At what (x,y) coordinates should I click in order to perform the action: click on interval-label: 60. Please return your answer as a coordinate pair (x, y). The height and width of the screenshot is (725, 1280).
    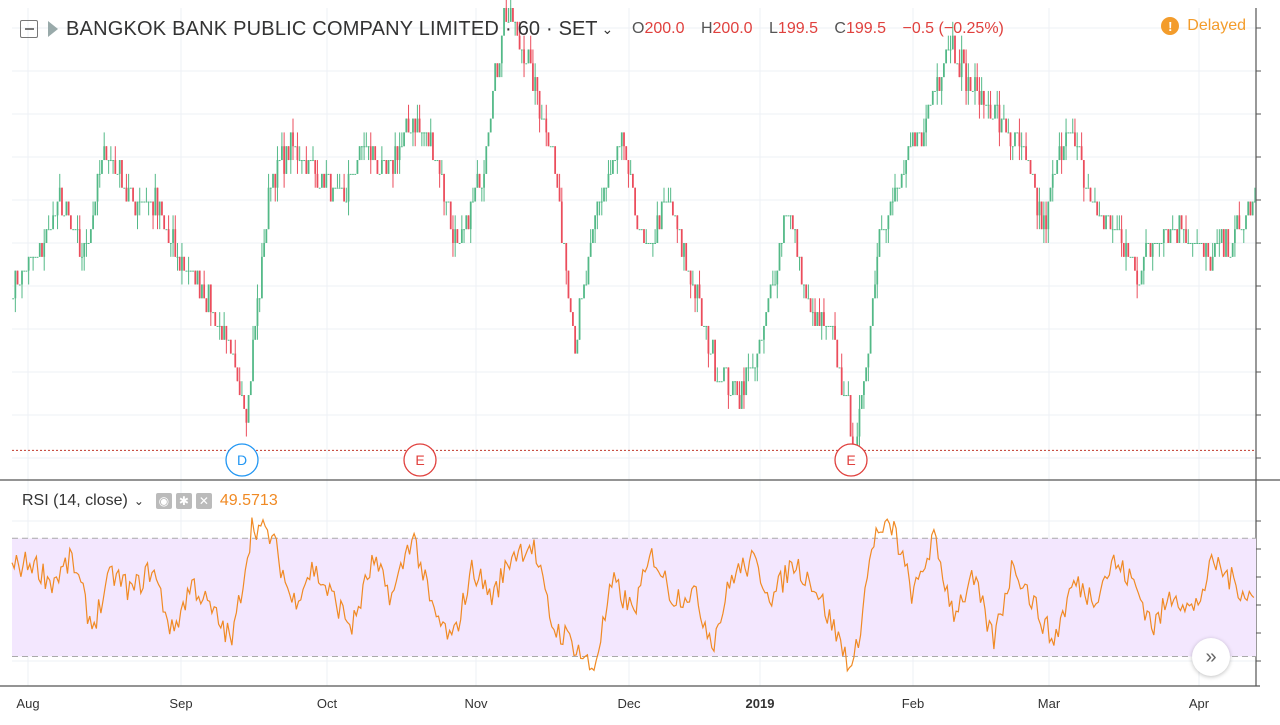
    Looking at the image, I should click on (528, 28).